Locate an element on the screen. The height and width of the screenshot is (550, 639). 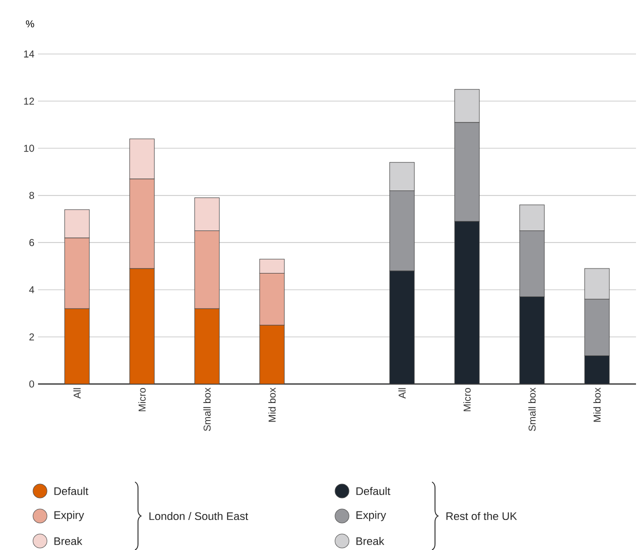
y-tick-label: 2 is located at coordinates (31, 336).